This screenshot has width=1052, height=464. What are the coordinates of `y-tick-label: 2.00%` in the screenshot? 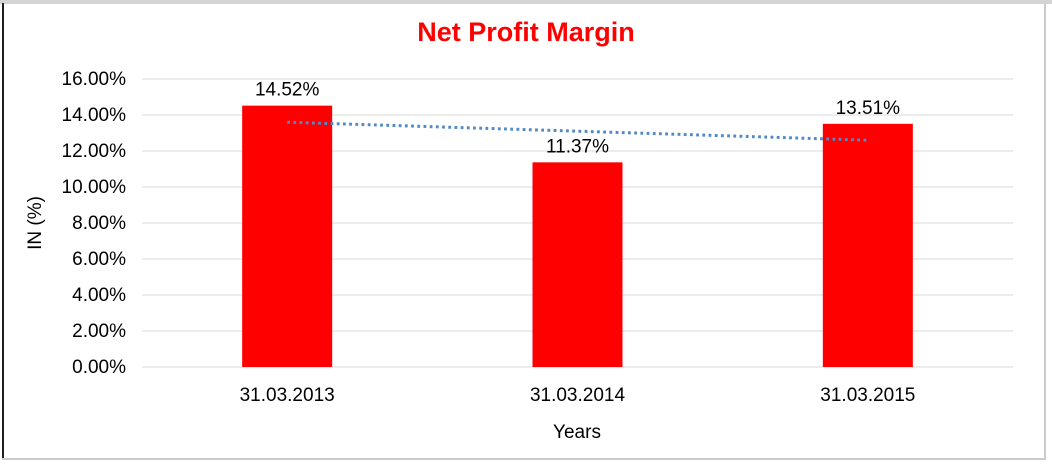 It's located at (99, 331).